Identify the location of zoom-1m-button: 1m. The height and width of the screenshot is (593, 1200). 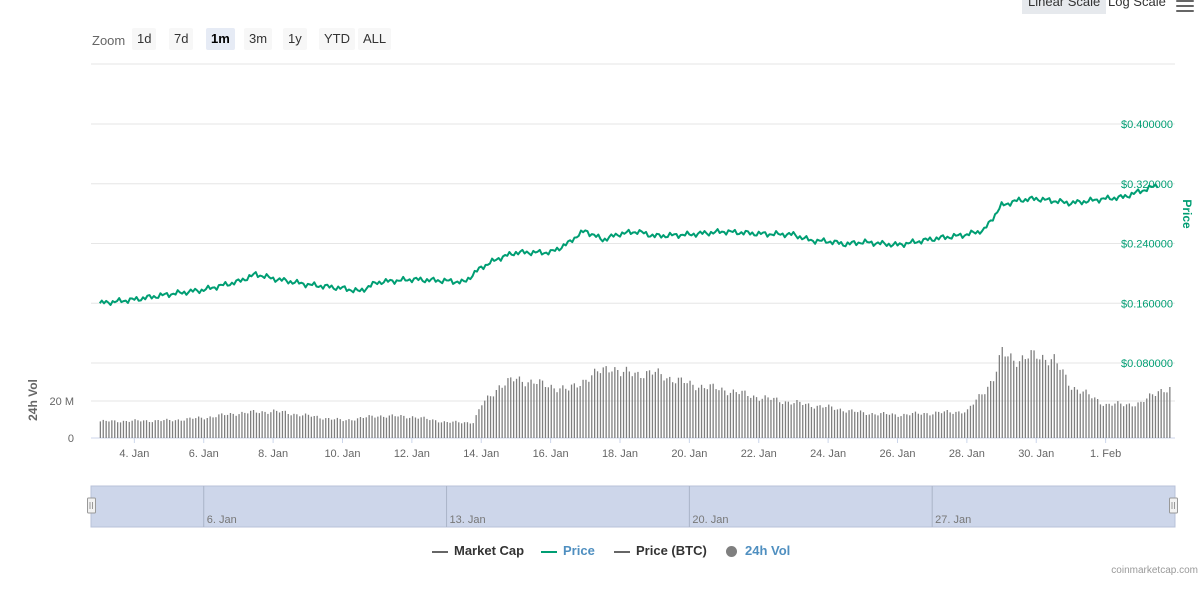
(220, 39).